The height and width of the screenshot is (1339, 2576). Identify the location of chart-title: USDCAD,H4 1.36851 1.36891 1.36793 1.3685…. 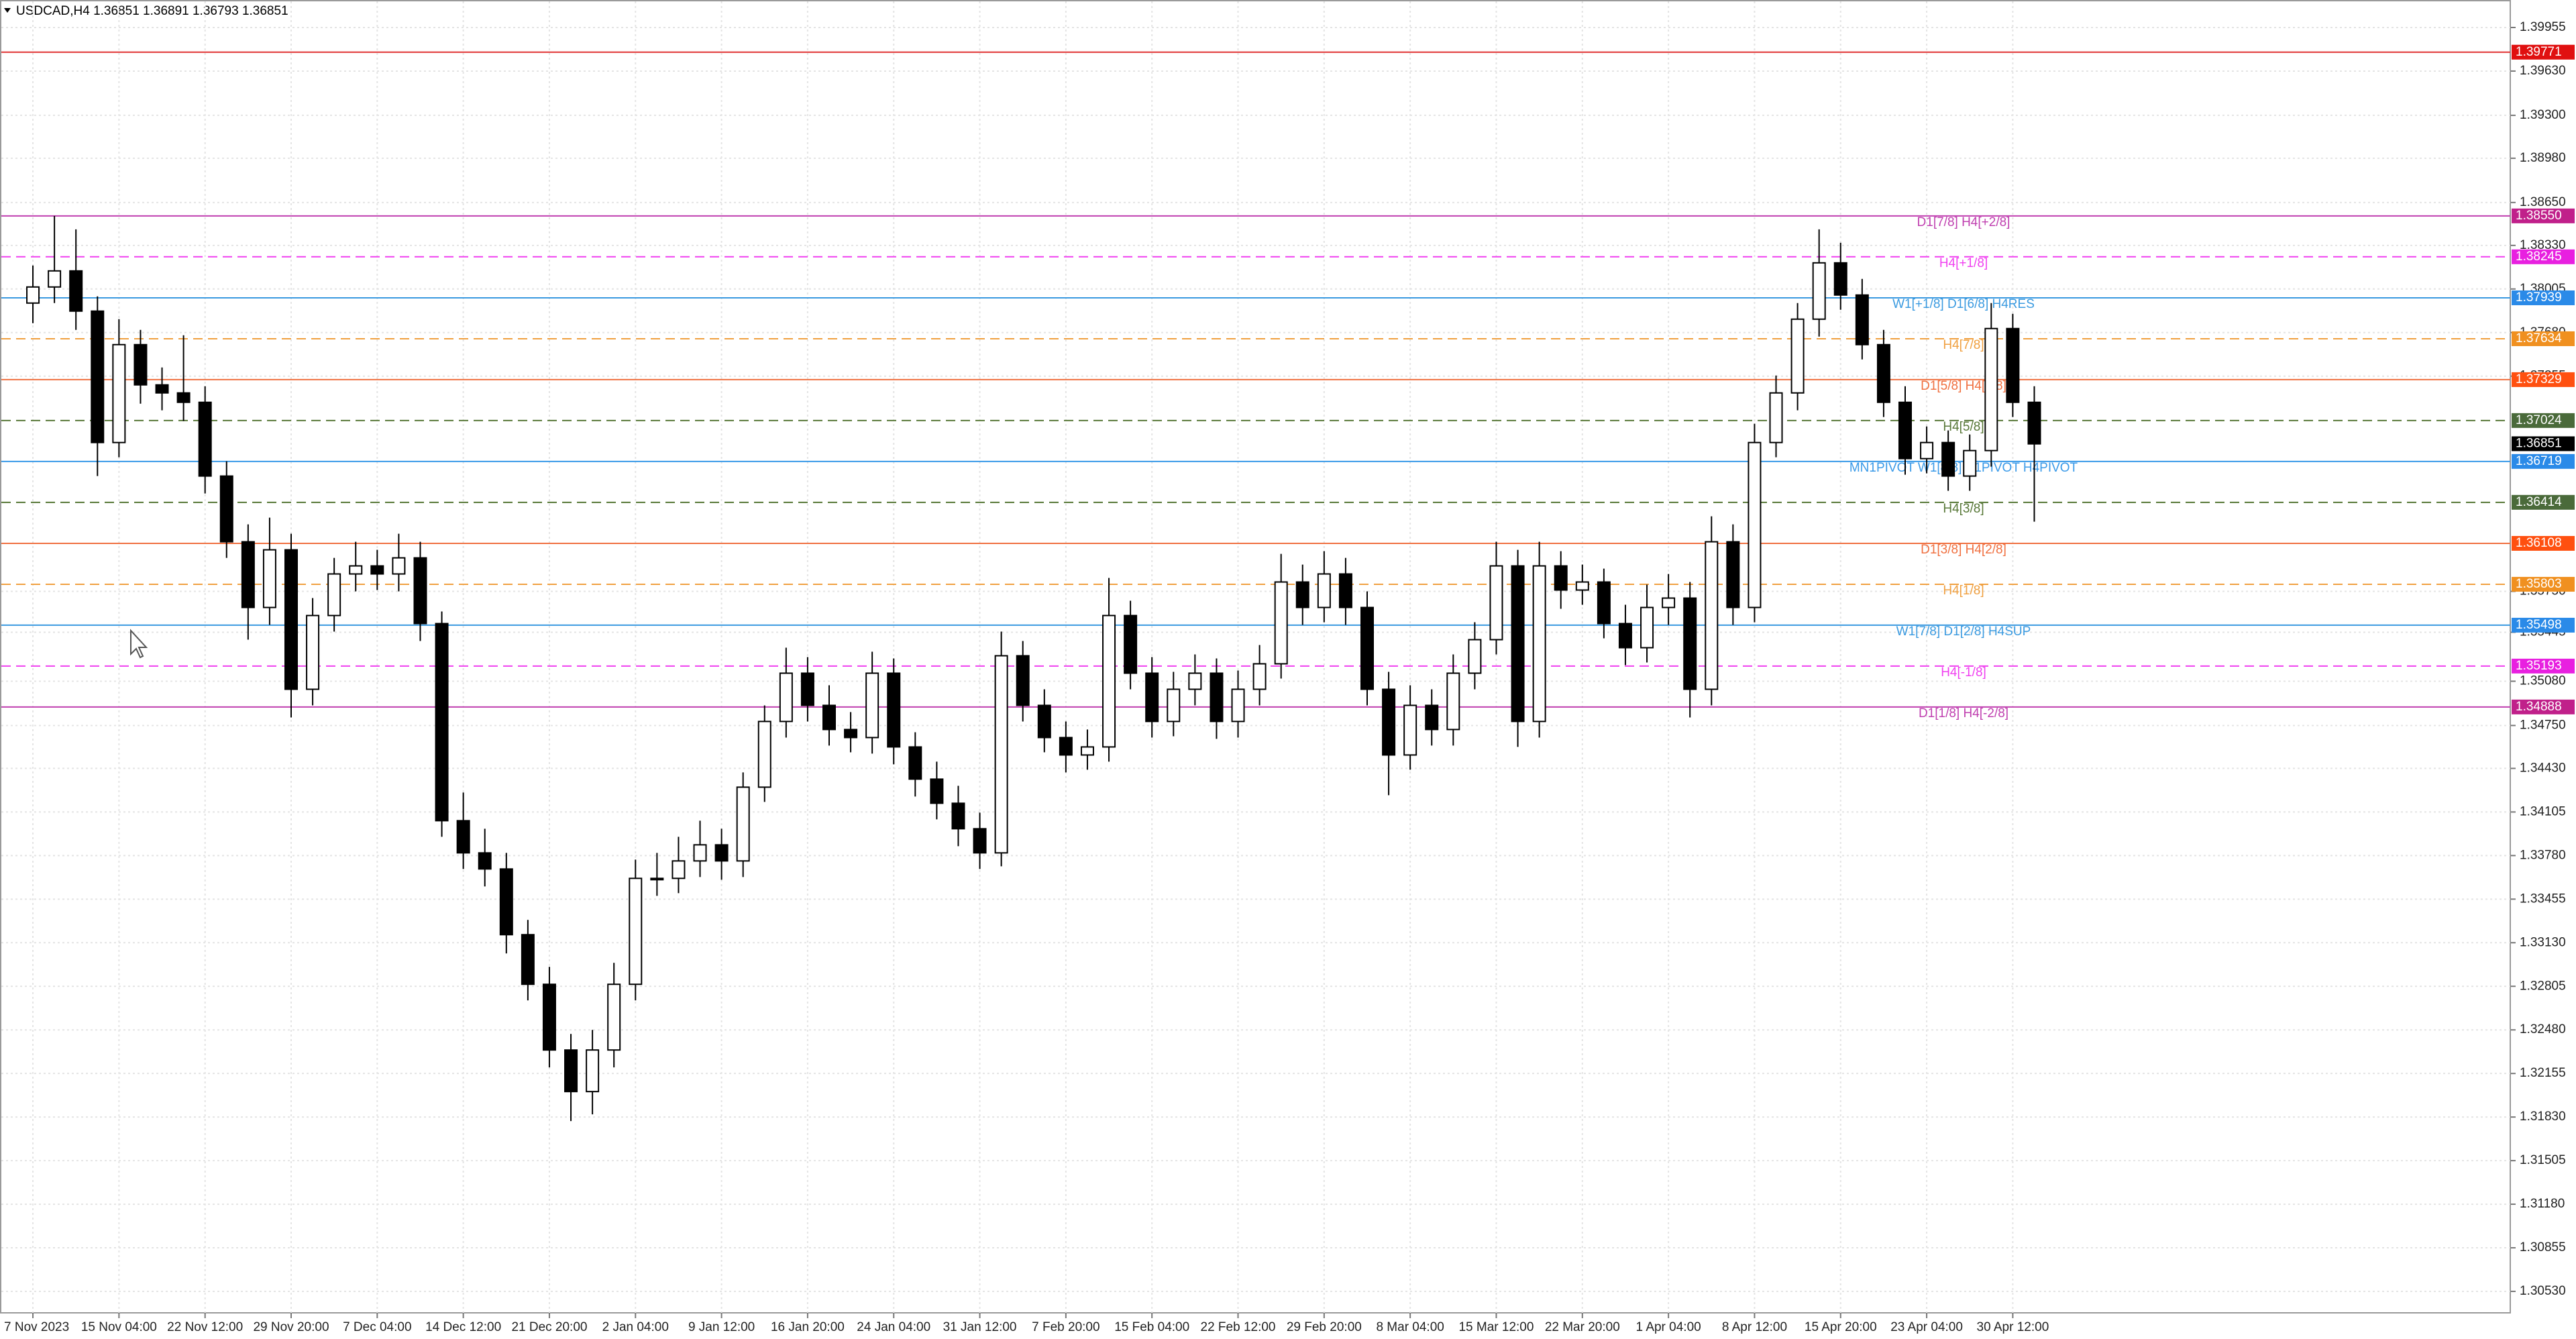
(152, 11).